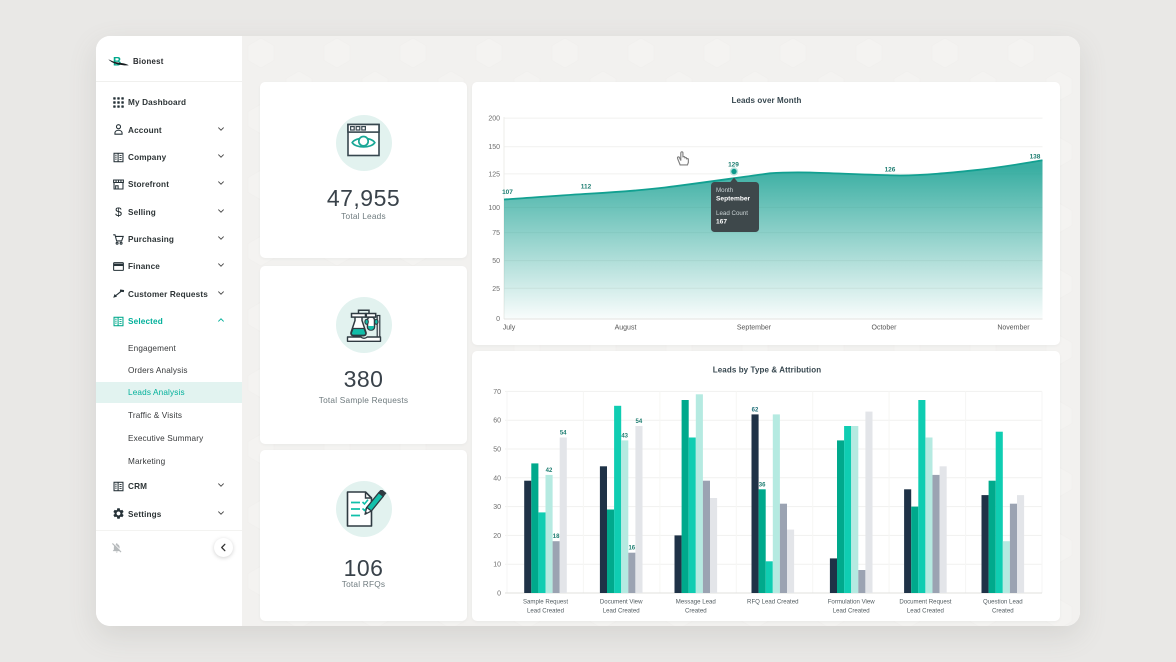  Describe the element at coordinates (497, 392) in the screenshot. I see `svg-text: 70` at that location.